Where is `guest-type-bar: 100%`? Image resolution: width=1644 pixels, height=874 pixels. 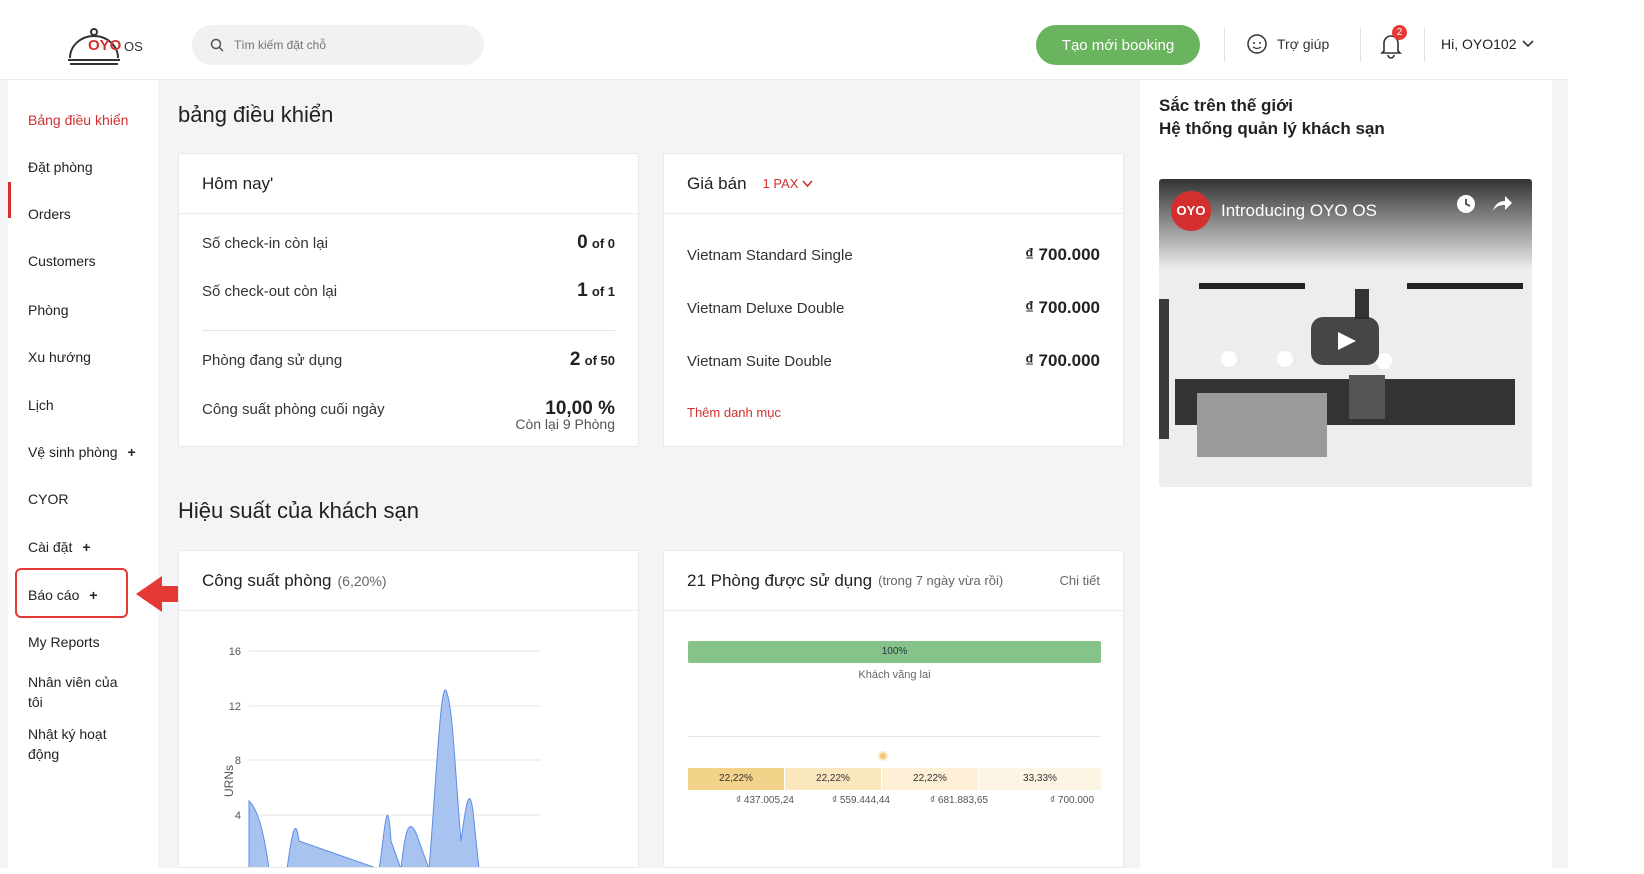 guest-type-bar: 100% is located at coordinates (894, 652).